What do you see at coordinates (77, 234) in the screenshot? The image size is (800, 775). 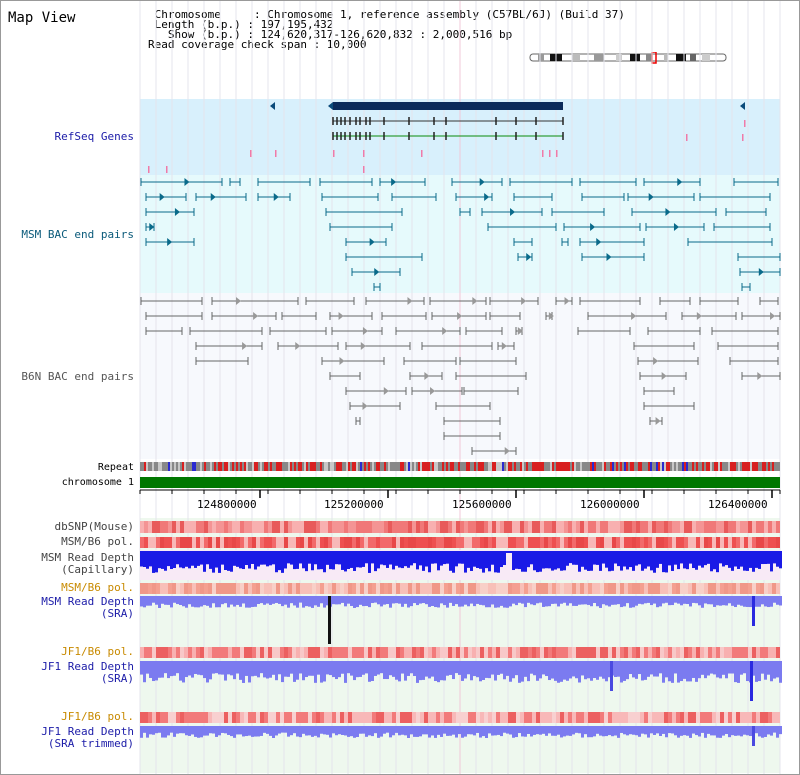 I see `msm-bac-label: MSM BAC end pairs` at bounding box center [77, 234].